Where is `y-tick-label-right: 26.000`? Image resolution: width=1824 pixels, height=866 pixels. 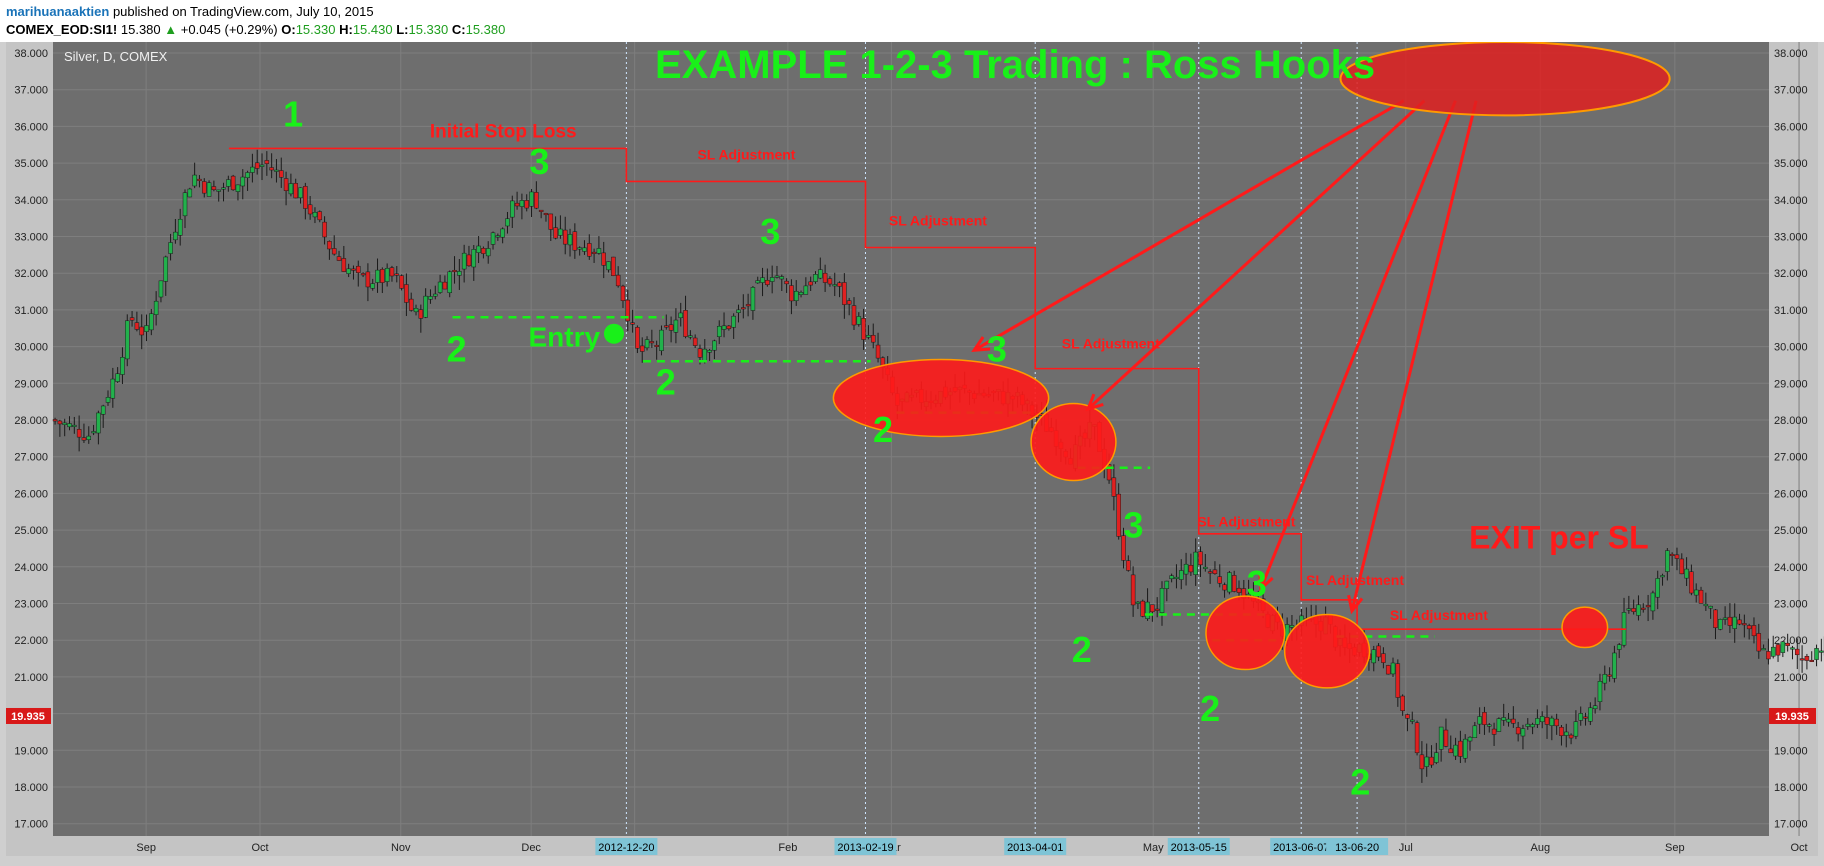 y-tick-label-right: 26.000 is located at coordinates (1791, 494).